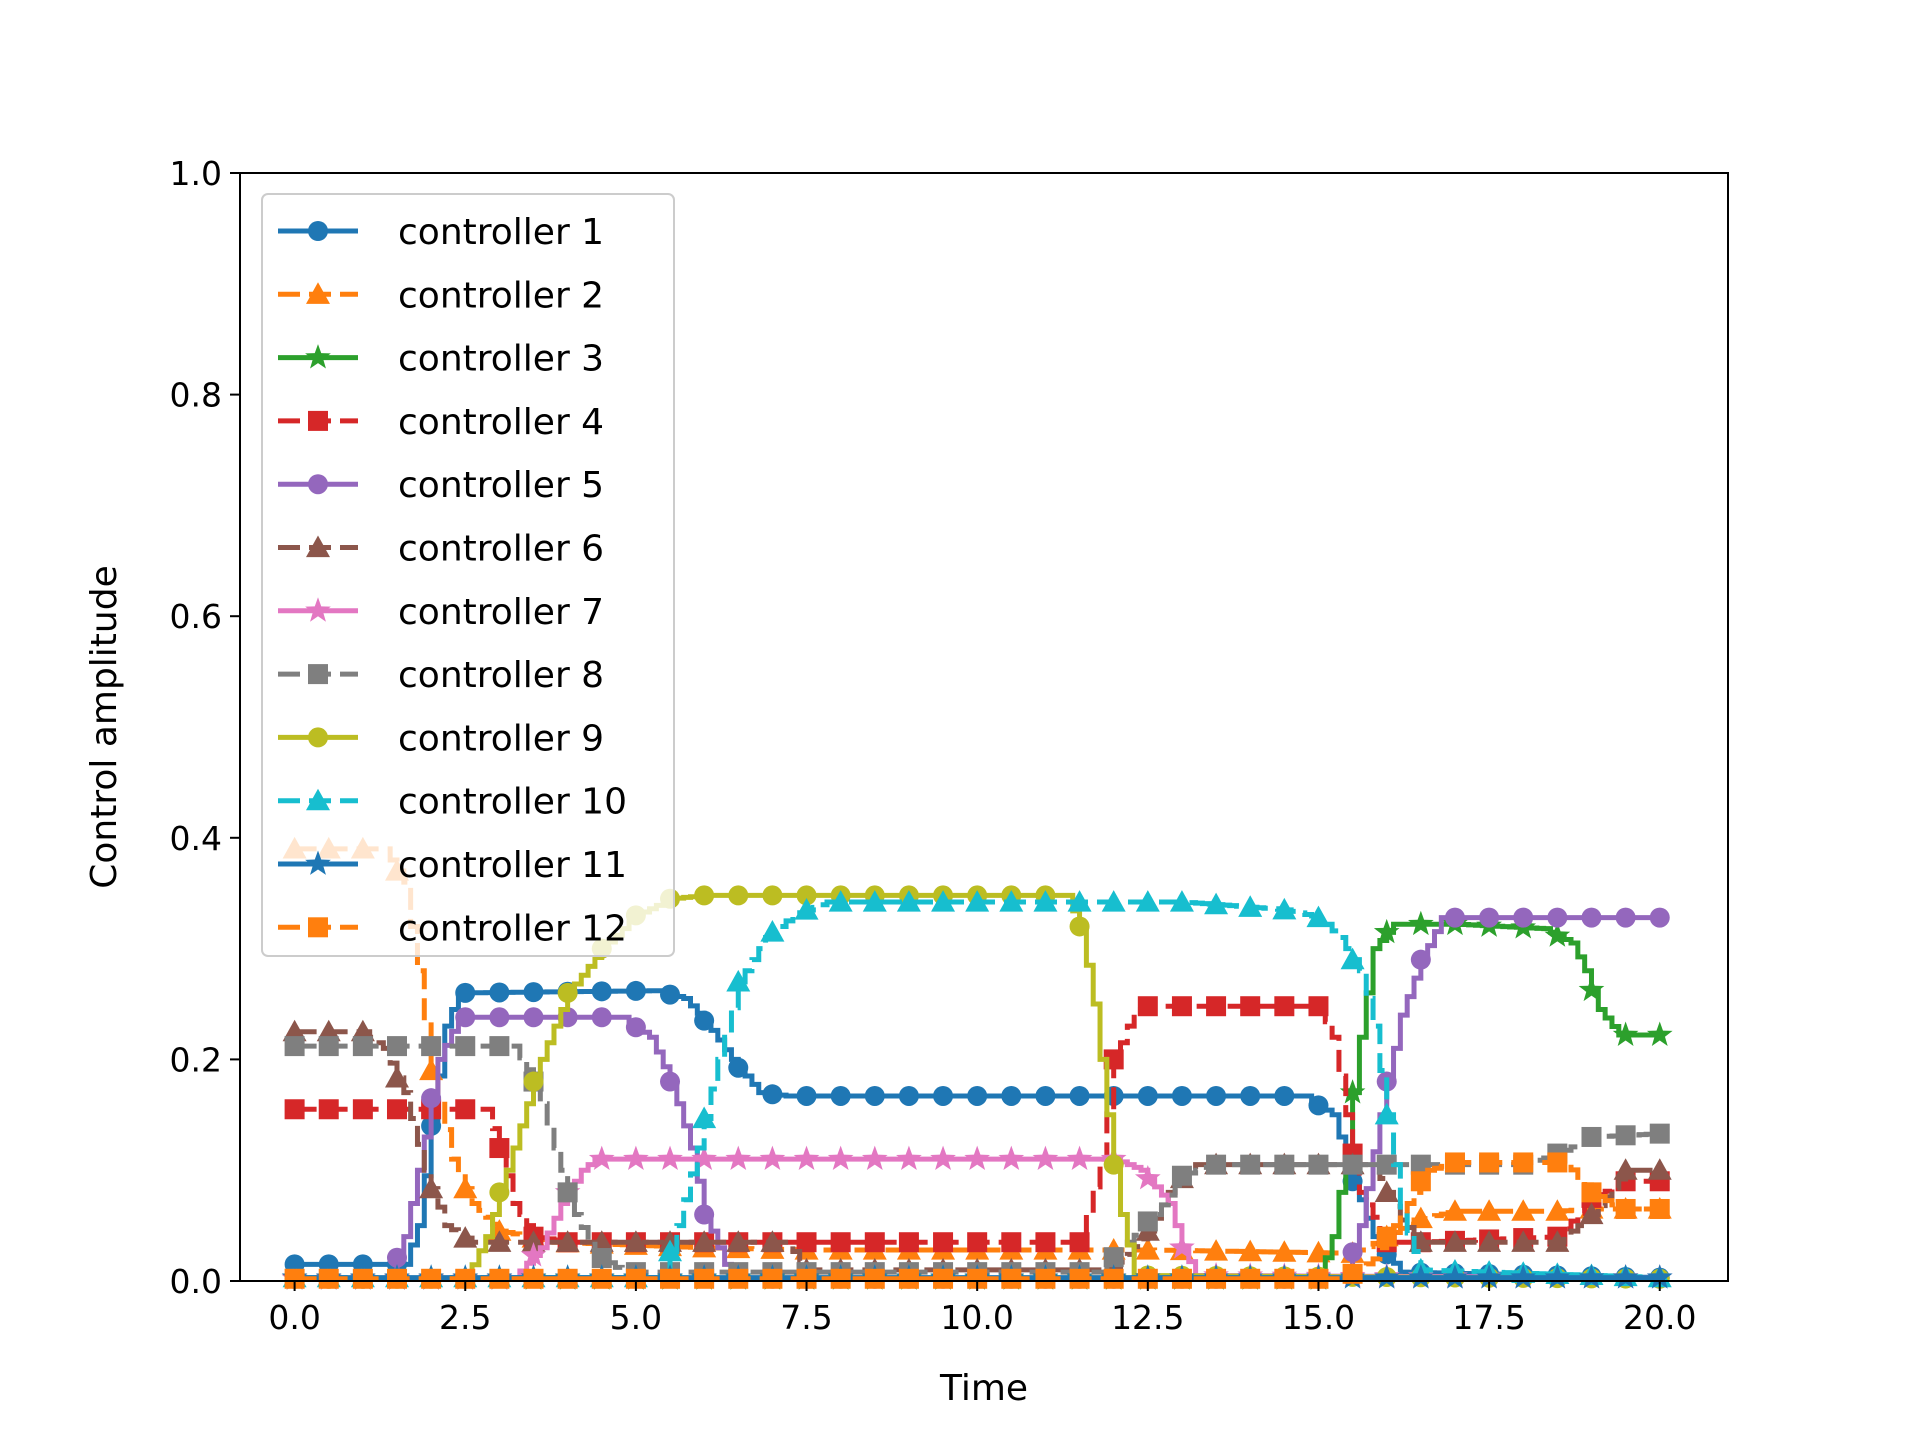  Describe the element at coordinates (1488, 1317) in the screenshot. I see `x-tick-label: 17.5` at that location.